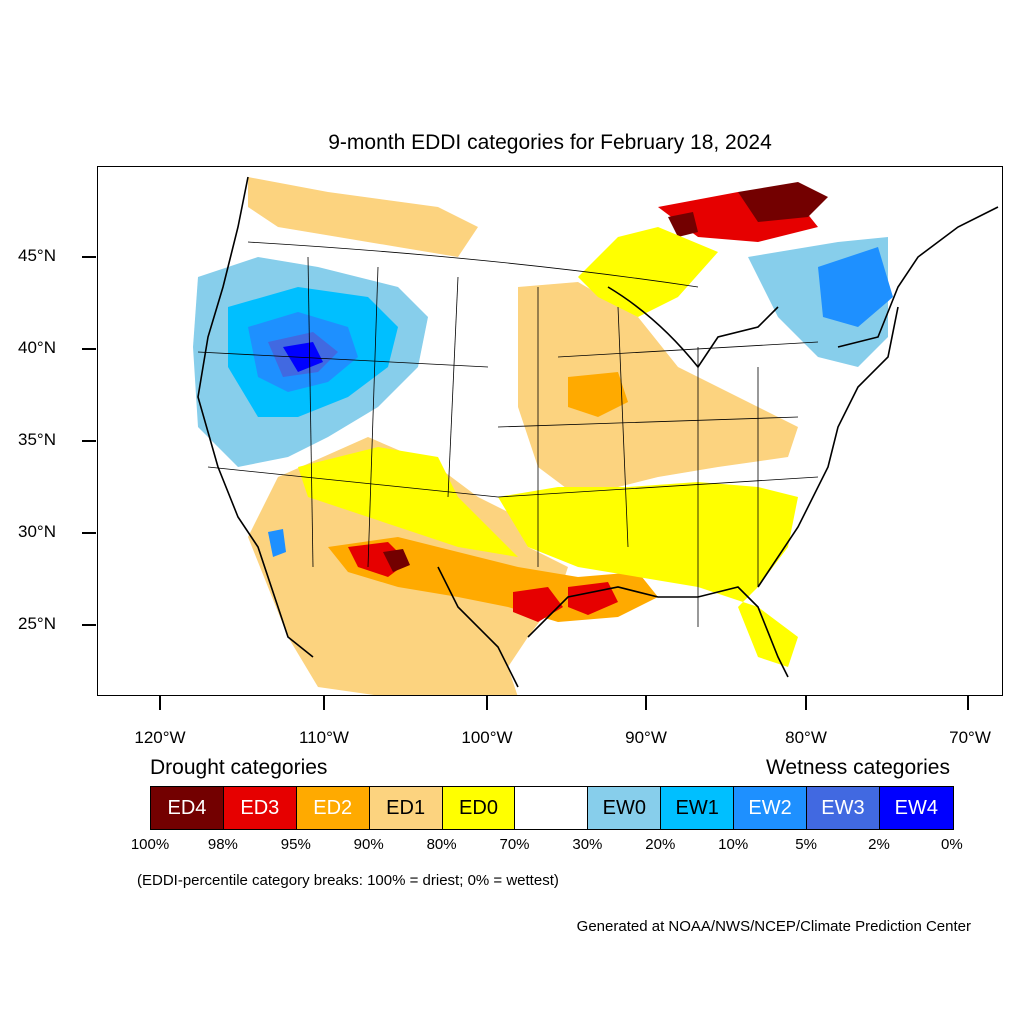 This screenshot has width=1024, height=1024. What do you see at coordinates (598, 394) in the screenshot?
I see `ed2-region-iowa` at bounding box center [598, 394].